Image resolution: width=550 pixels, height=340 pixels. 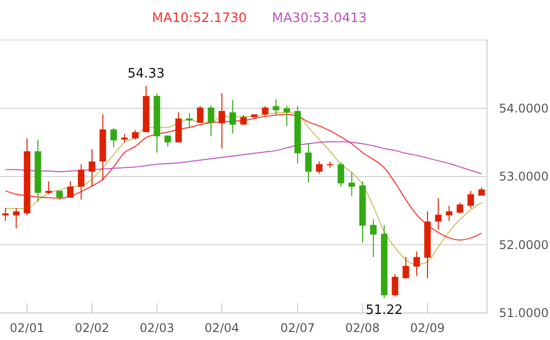 What do you see at coordinates (92, 328) in the screenshot?
I see `x-tick-label: 02/02` at bounding box center [92, 328].